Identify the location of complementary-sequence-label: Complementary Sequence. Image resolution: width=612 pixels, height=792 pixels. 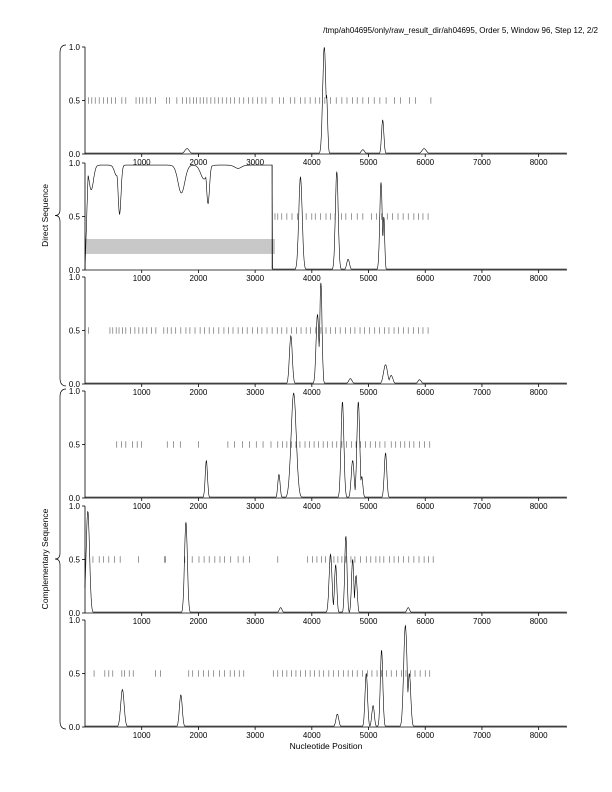
(45, 558).